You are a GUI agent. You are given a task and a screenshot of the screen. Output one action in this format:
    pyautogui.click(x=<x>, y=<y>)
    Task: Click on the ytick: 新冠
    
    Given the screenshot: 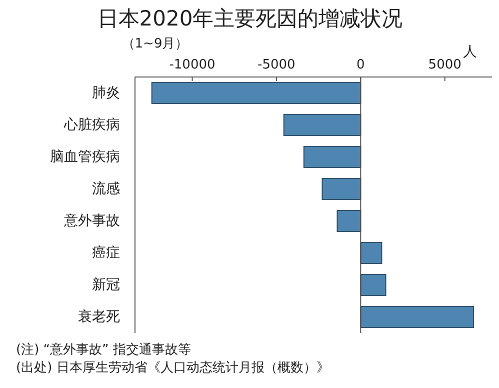 What is the action you would take?
    pyautogui.click(x=106, y=284)
    